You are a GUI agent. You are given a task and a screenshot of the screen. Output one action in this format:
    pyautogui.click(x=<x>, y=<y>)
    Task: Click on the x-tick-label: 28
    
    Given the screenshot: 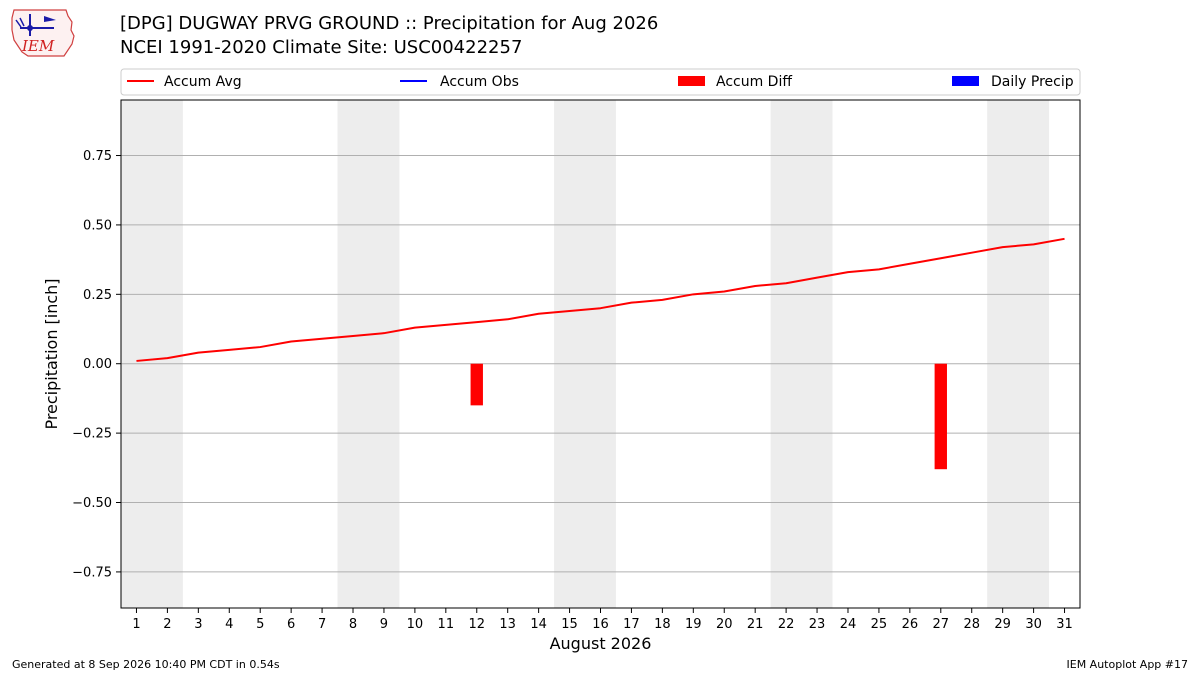 What is the action you would take?
    pyautogui.click(x=971, y=624)
    